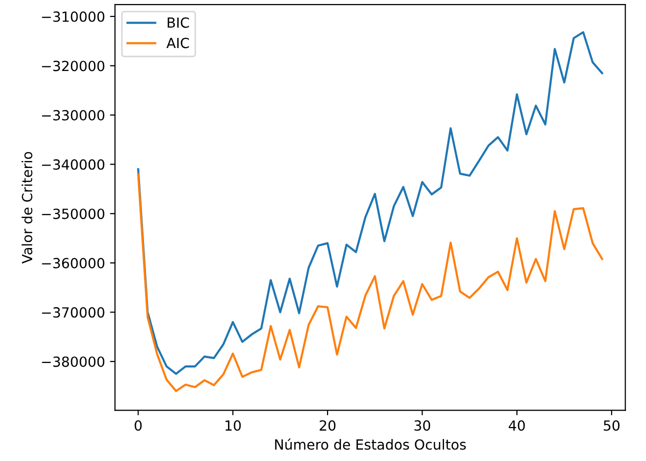  What do you see at coordinates (73, 115) in the screenshot?
I see `y-tick-label: −330000` at bounding box center [73, 115].